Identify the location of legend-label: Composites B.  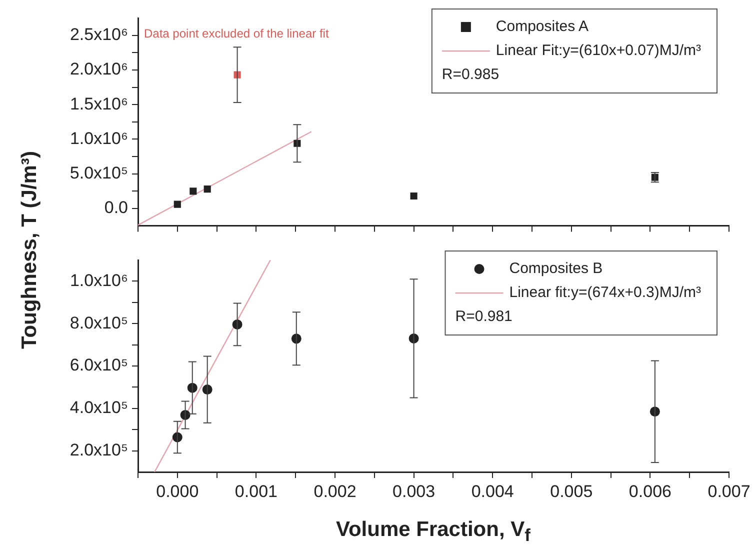
(556, 269).